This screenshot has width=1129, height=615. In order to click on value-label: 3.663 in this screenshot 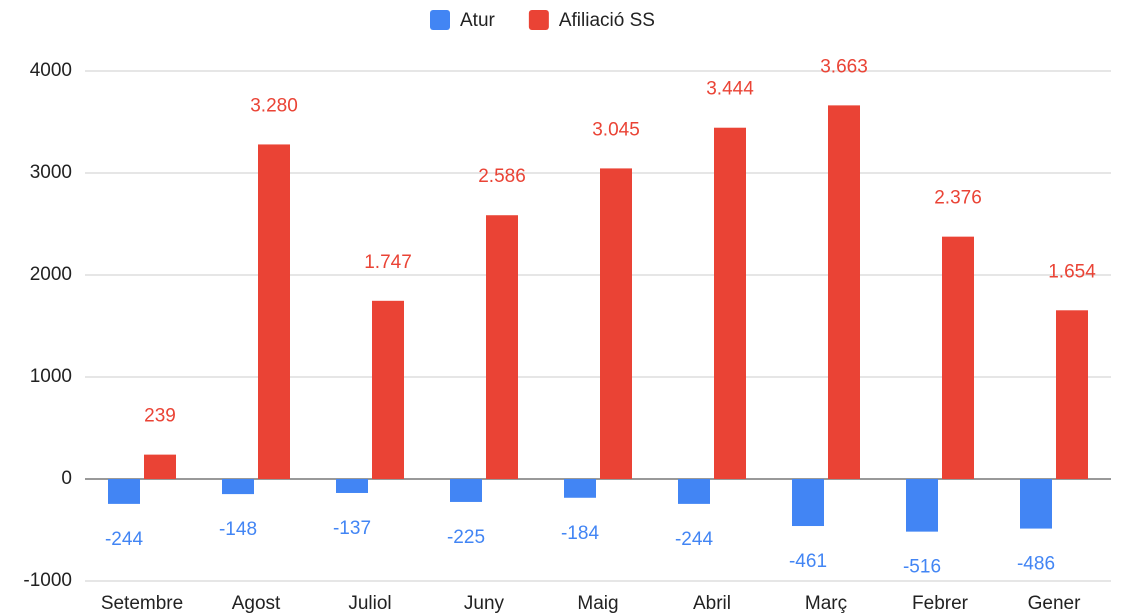, I will do `click(844, 66)`.